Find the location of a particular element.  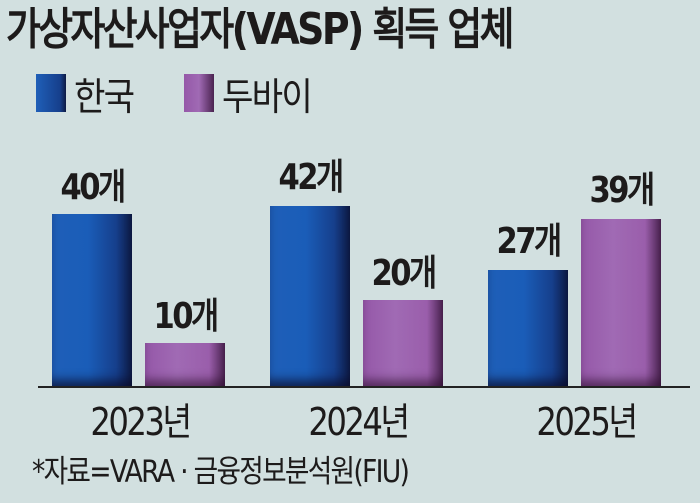

x-label-2023: 2023년 is located at coordinates (141, 422).